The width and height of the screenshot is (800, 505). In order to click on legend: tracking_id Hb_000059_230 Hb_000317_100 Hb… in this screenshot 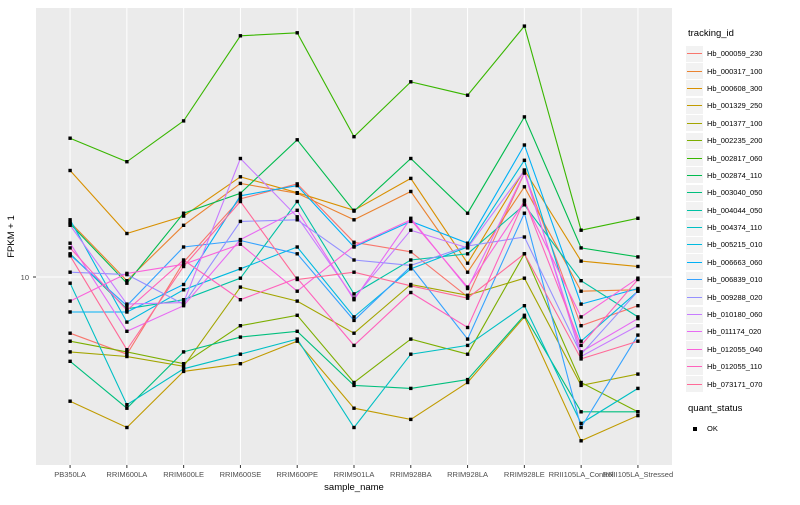, I will do `click(742, 232)`.